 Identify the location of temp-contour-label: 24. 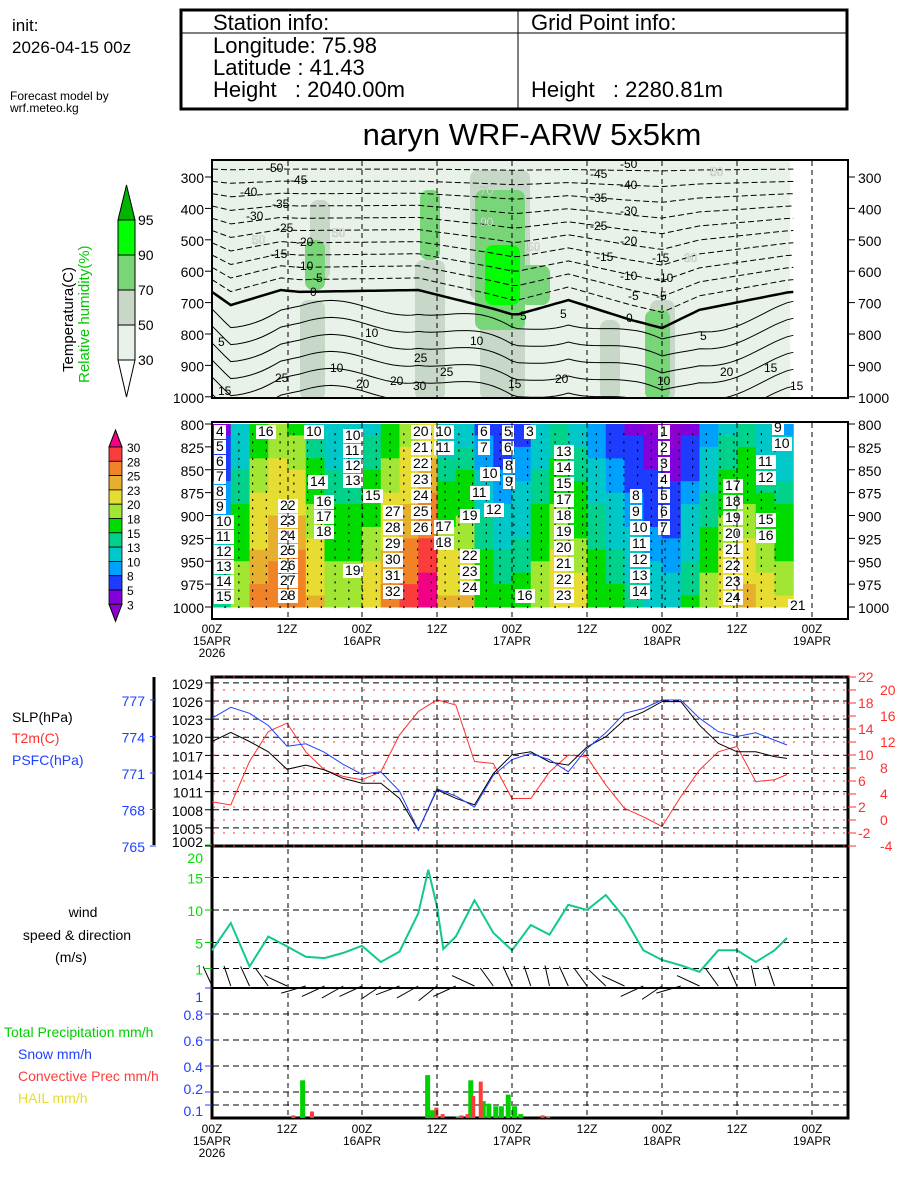
(470, 587).